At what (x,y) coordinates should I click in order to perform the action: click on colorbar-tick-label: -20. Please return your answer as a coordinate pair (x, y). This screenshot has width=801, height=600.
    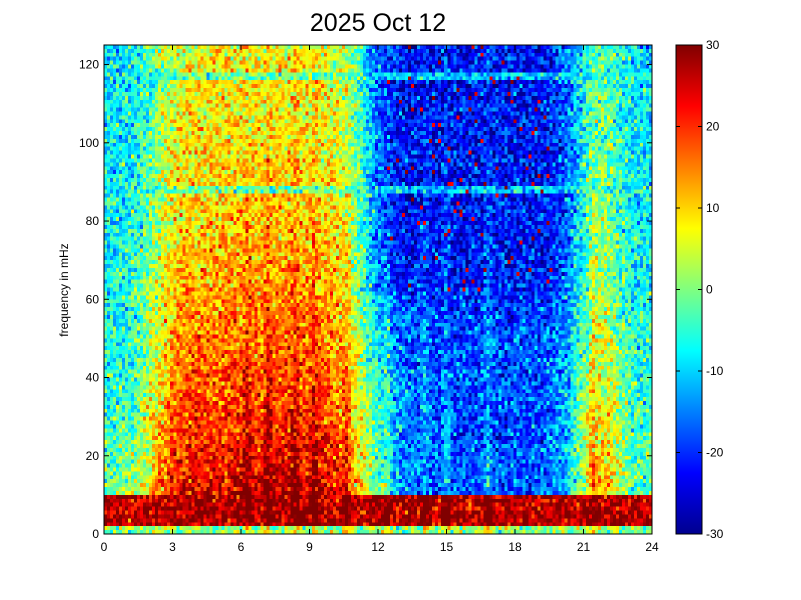
    Looking at the image, I should click on (715, 453).